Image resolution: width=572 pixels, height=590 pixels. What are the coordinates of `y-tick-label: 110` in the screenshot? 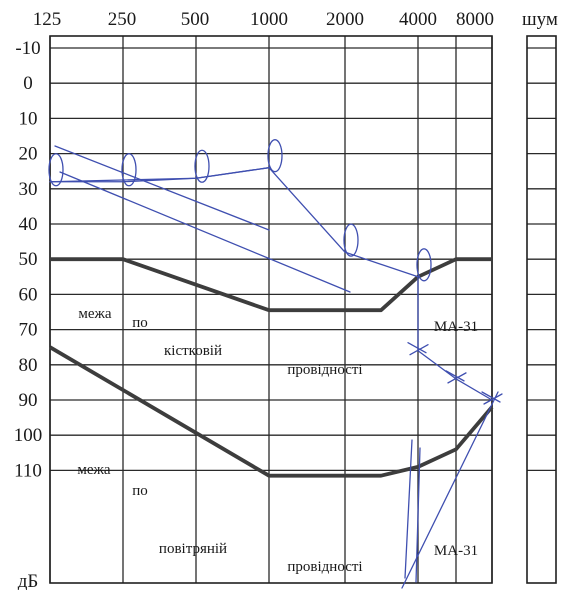 It's located at (28, 470).